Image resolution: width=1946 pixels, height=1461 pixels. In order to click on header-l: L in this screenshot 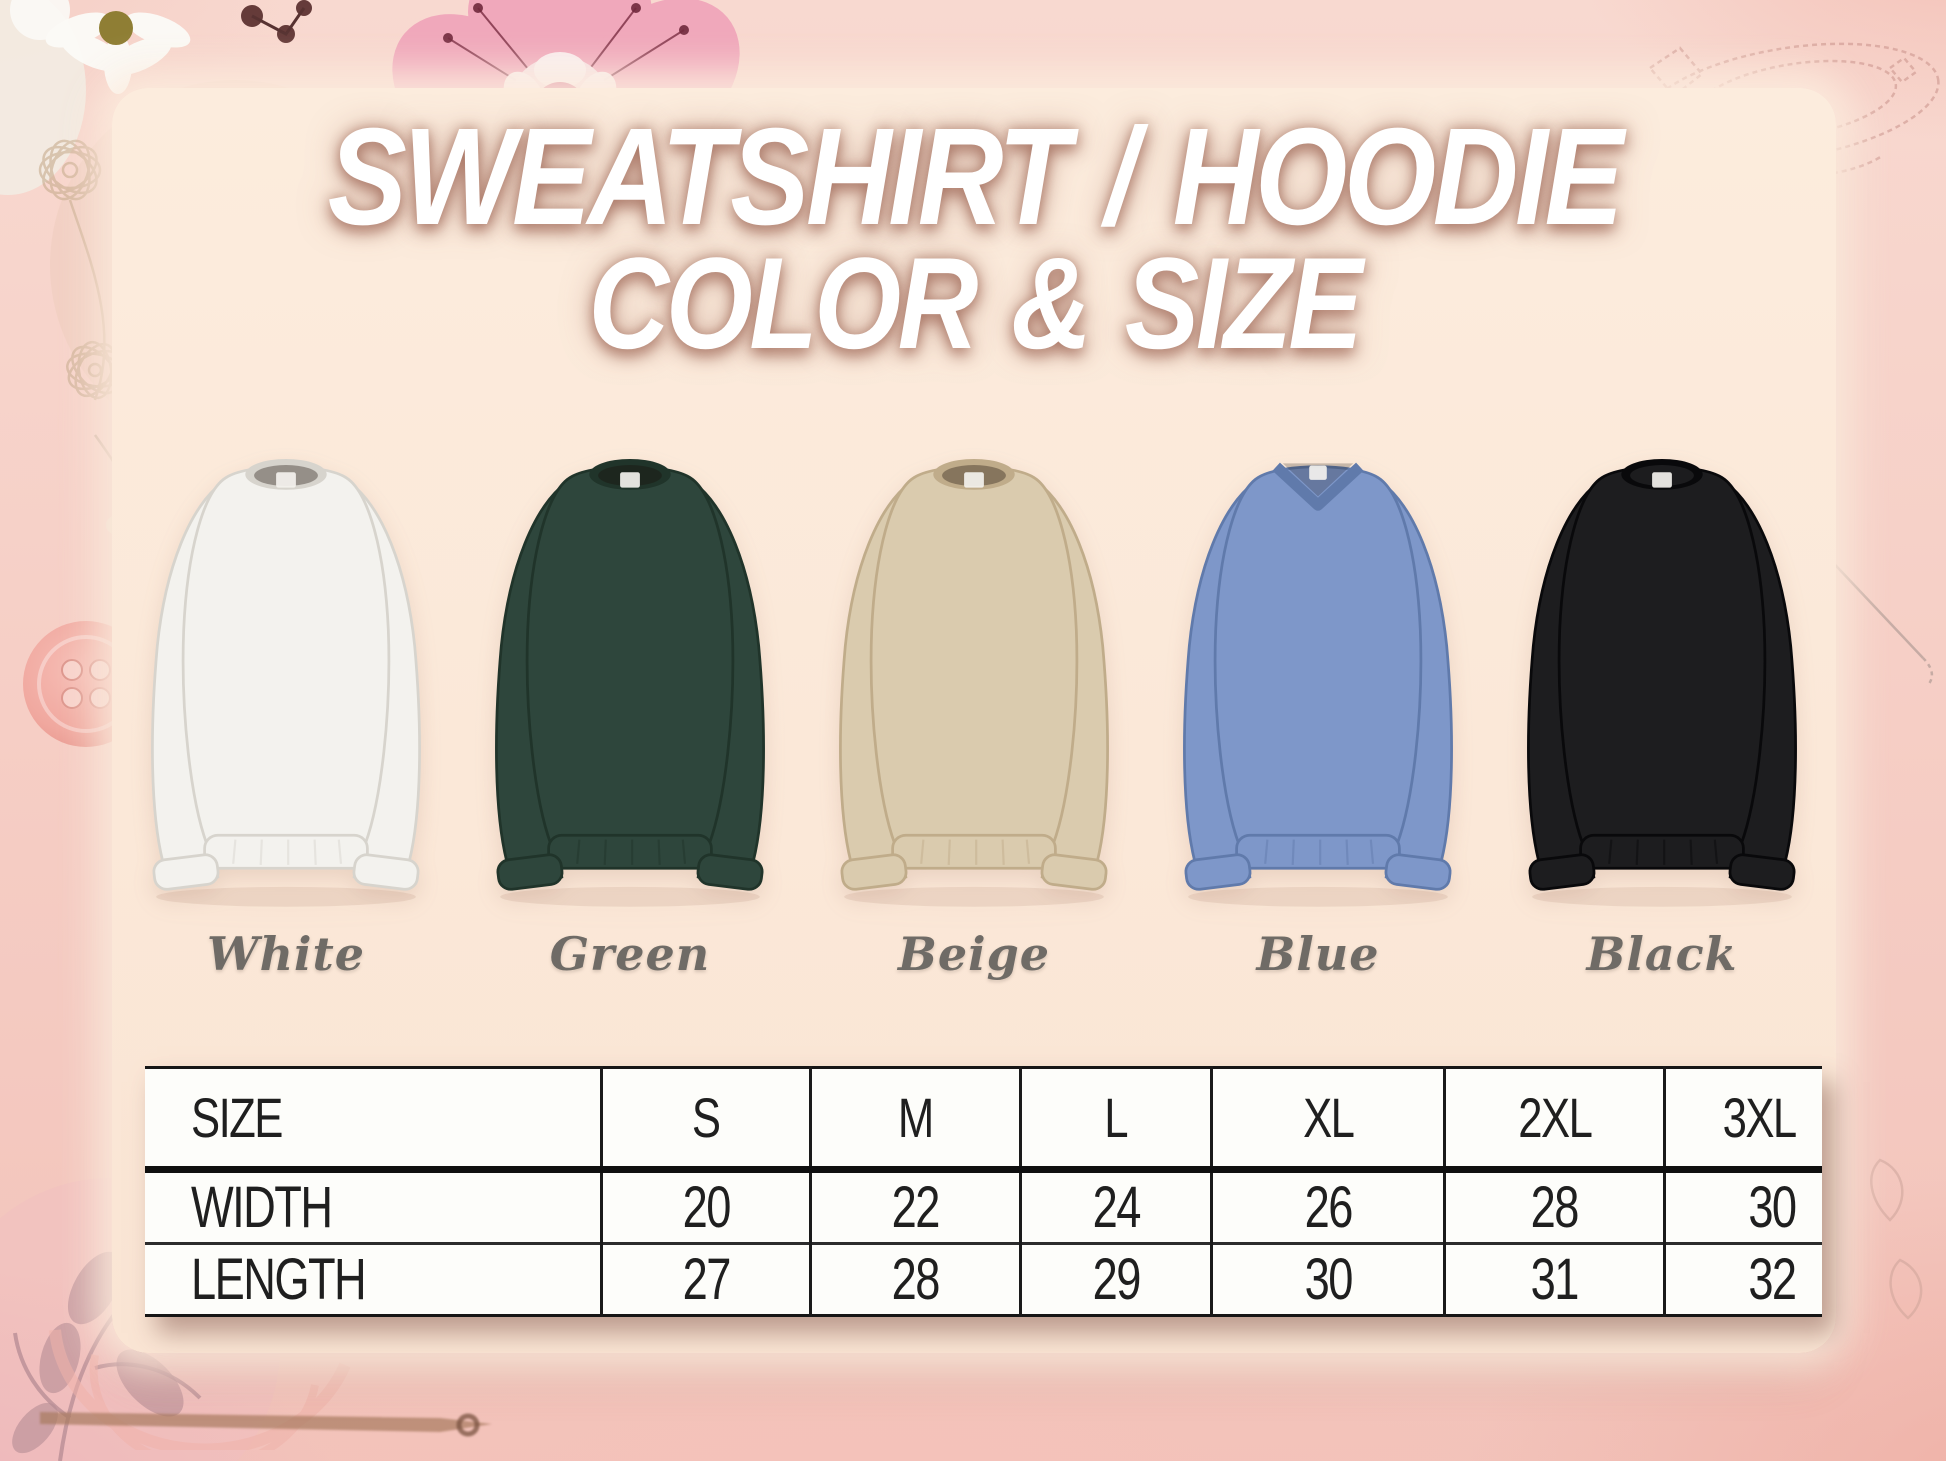, I will do `click(1115, 1120)`.